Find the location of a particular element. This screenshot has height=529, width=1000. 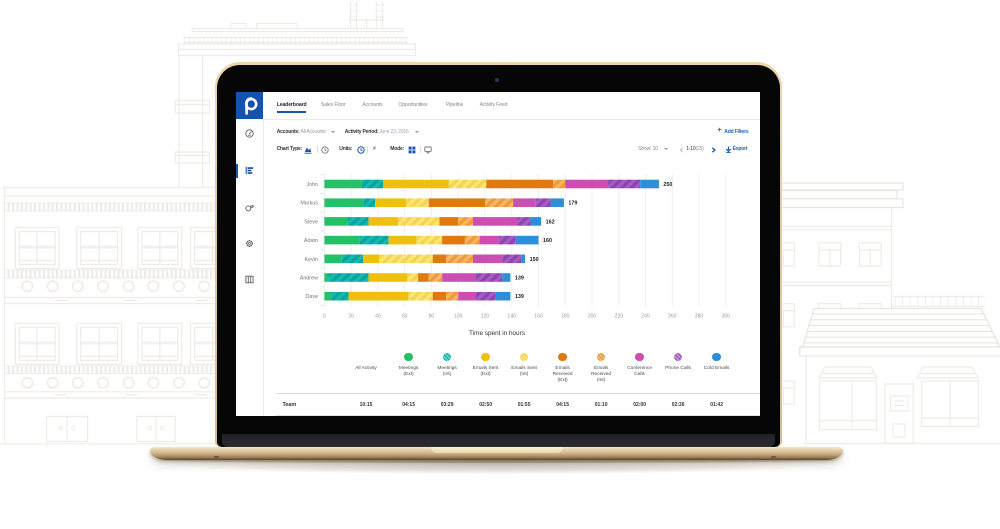

svg-text: 20 is located at coordinates (351, 317).